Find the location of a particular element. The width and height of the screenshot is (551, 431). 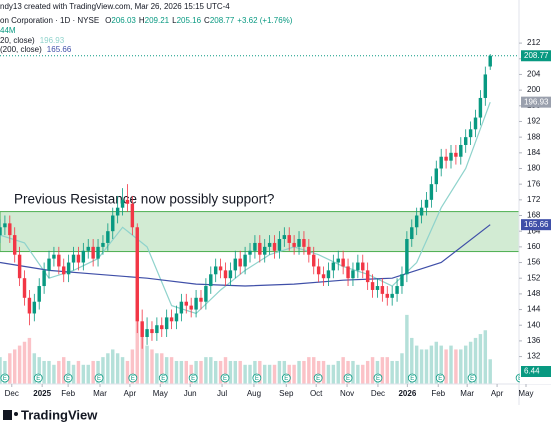

ohlc-value: 206.03 is located at coordinates (123, 20).